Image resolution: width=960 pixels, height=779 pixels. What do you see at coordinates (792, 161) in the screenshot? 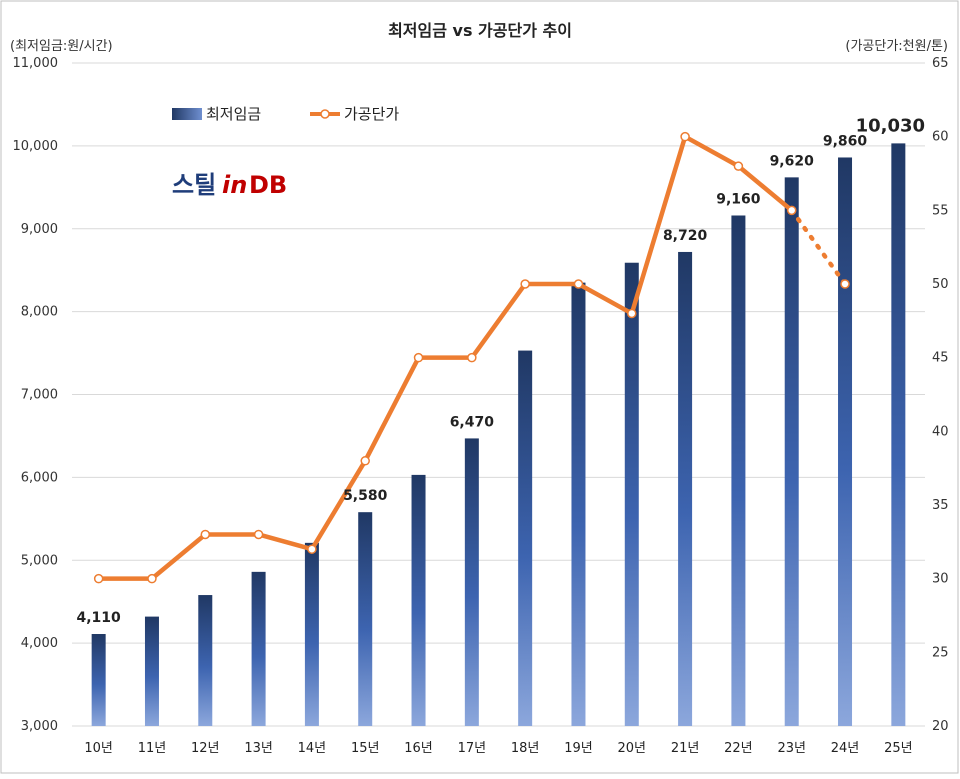
I see `bar-data-label: 9,620` at bounding box center [792, 161].